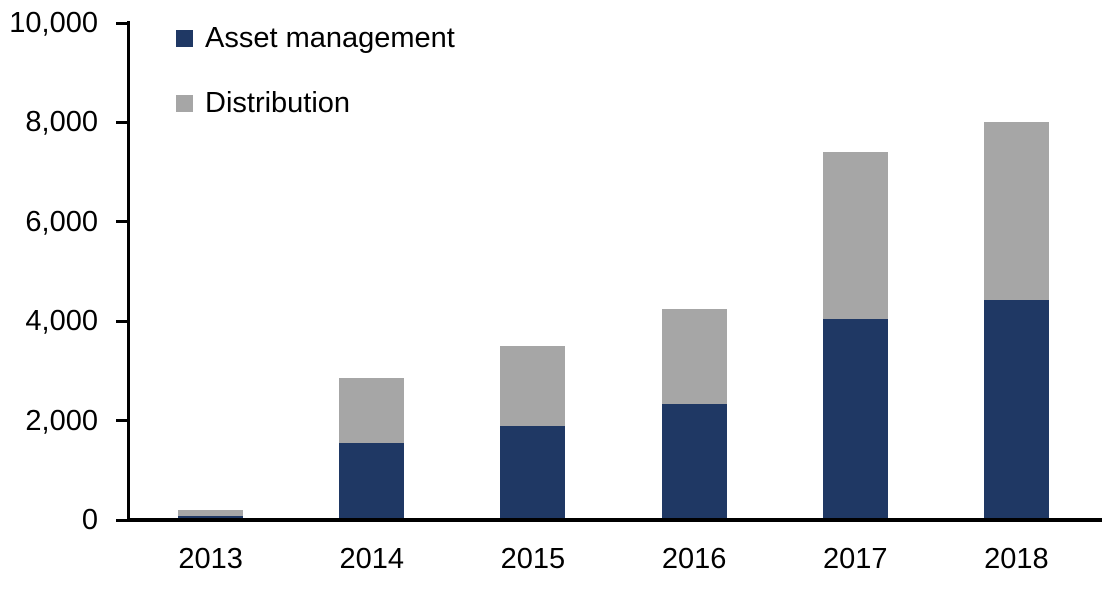 This screenshot has height=594, width=1102. Describe the element at coordinates (61, 420) in the screenshot. I see `y-tick-label: 2,000` at that location.